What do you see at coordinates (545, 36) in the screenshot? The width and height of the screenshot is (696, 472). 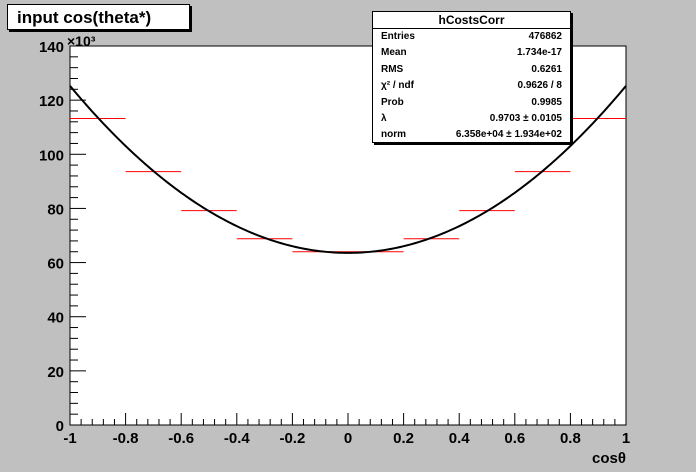 I see `stats-value: 476862` at bounding box center [545, 36].